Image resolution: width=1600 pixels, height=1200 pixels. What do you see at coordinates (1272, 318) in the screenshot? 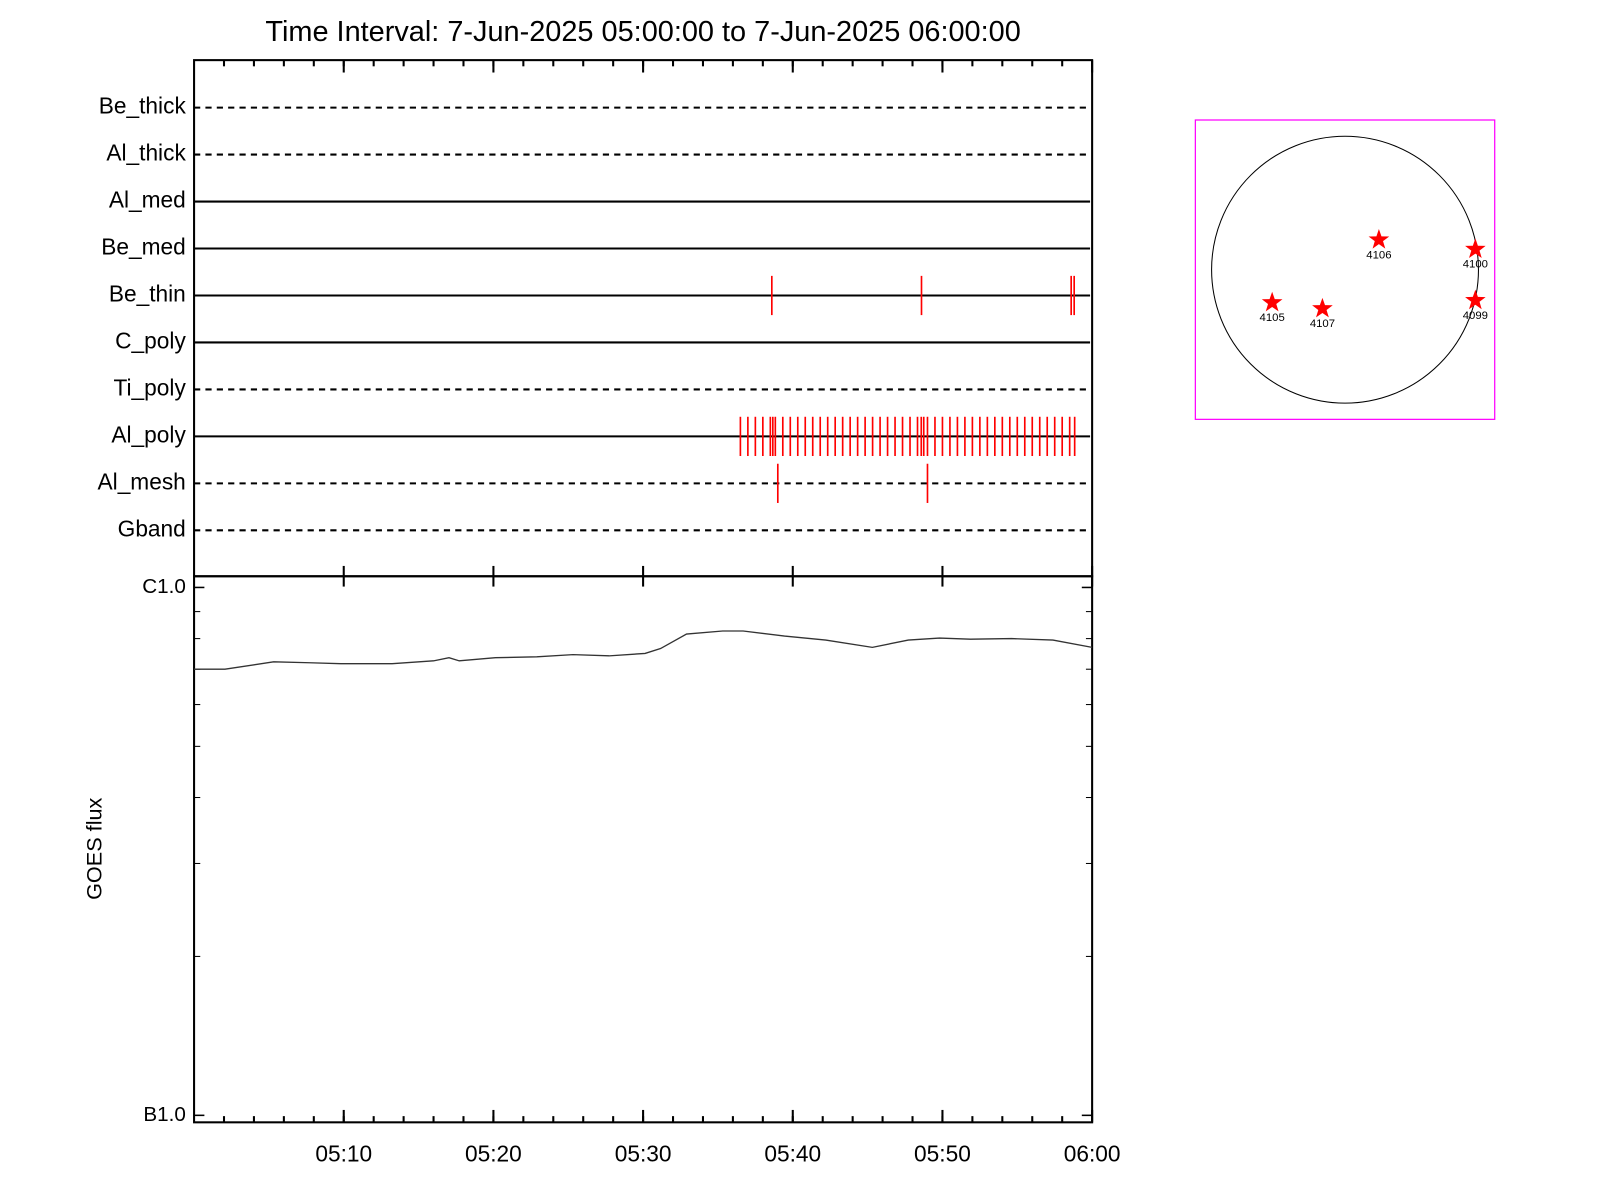
I see `region-label: 4105` at bounding box center [1272, 318].